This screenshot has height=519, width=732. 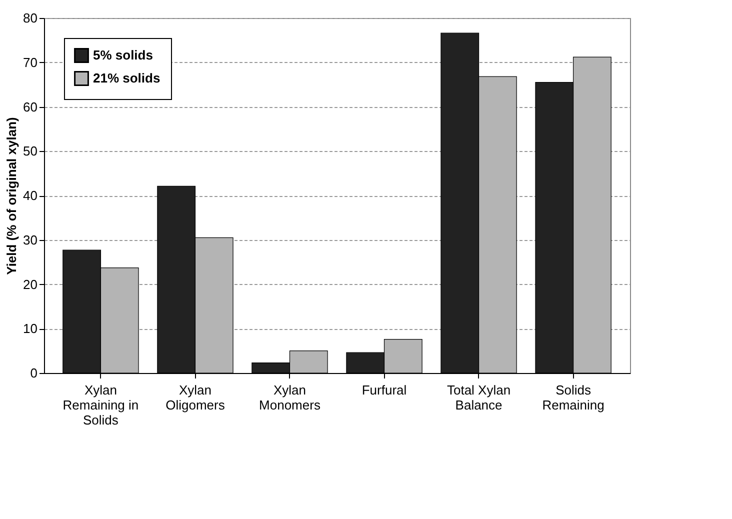 I want to click on y-tick-label: 80, so click(x=30, y=18).